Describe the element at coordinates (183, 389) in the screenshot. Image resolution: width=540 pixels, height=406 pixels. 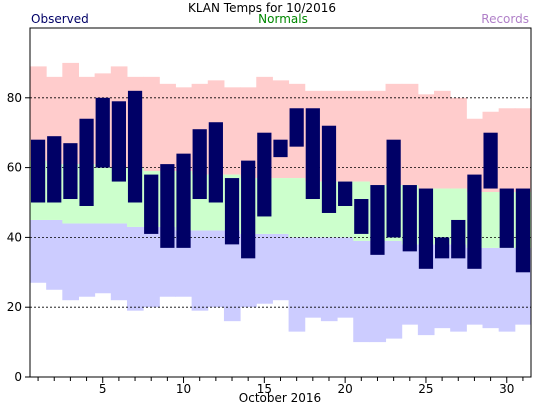
I see `x-tick-label: 10` at that location.